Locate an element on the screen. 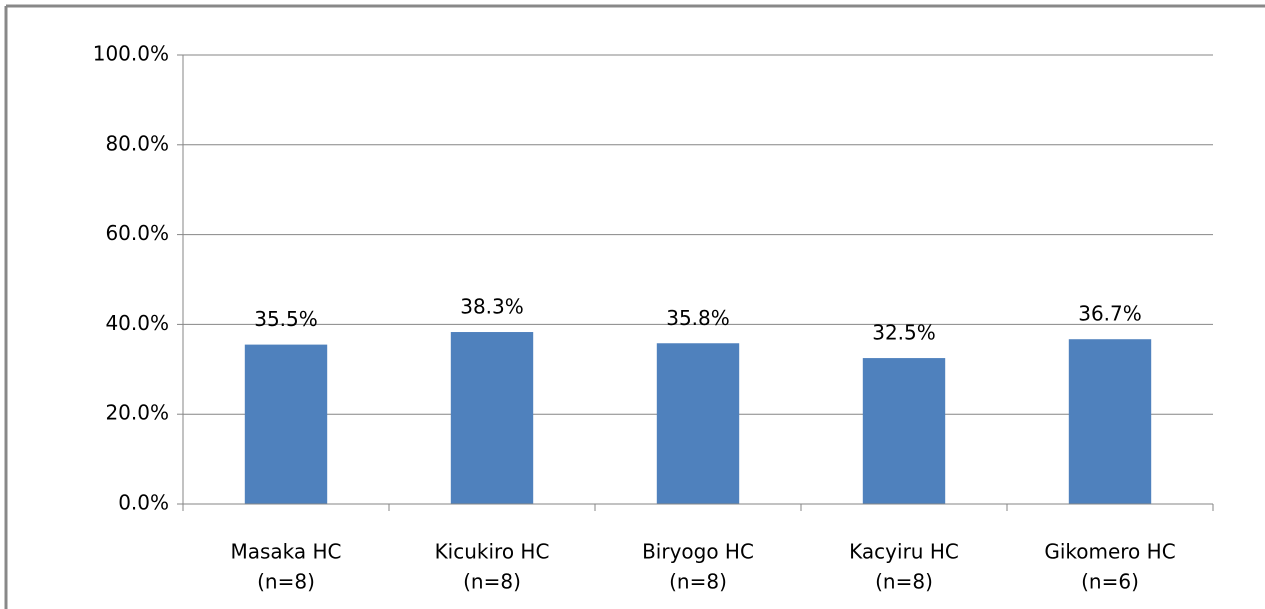  data-label: 32.5% is located at coordinates (904, 333).